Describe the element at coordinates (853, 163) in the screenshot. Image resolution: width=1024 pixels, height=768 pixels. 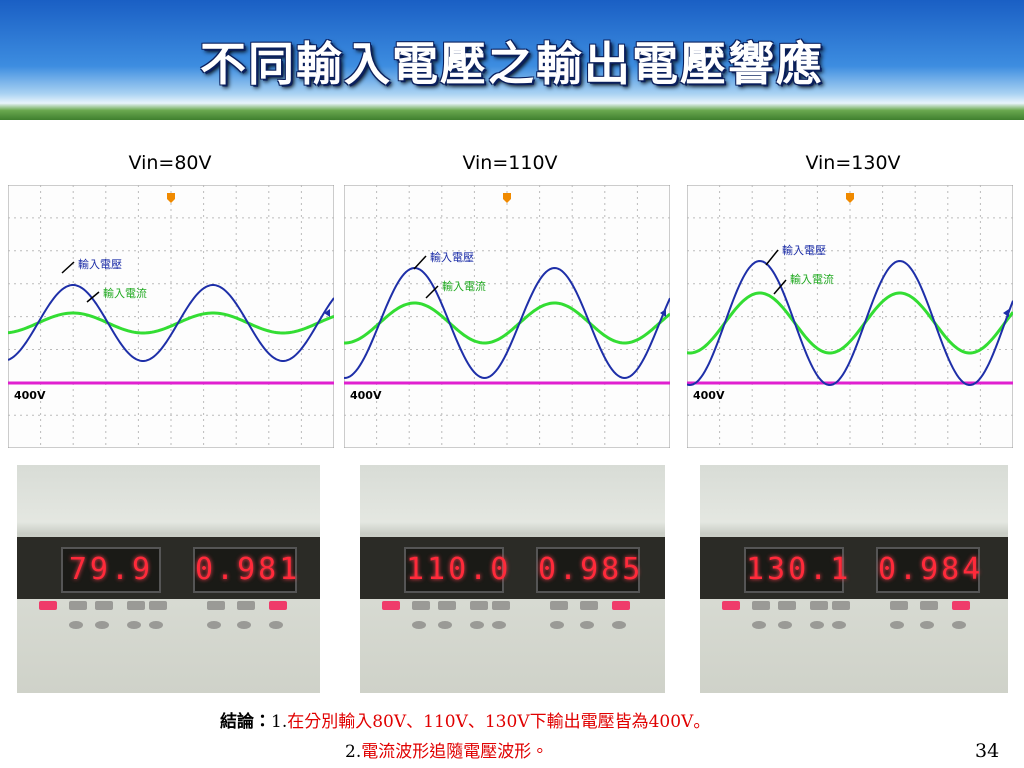
I see `voltage-label: Vin=130V` at that location.